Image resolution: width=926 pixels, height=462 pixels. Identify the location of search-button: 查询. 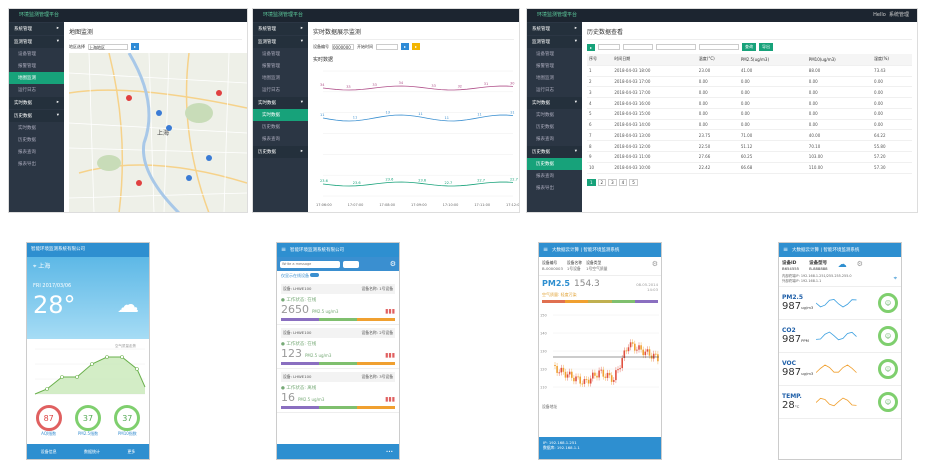
(749, 47).